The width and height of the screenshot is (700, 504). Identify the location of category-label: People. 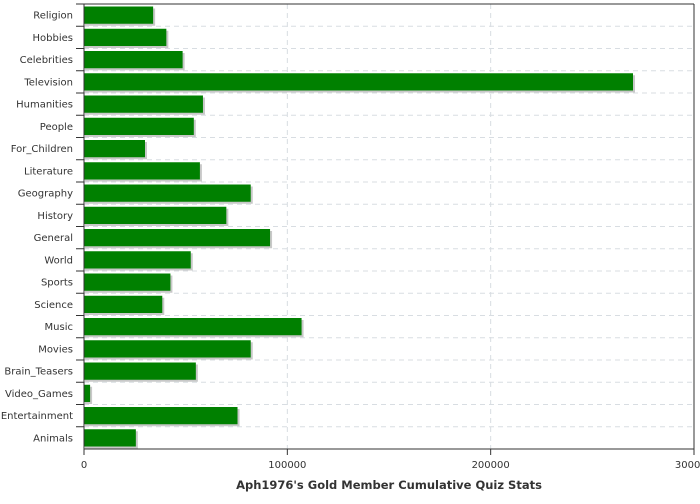
(56, 127).